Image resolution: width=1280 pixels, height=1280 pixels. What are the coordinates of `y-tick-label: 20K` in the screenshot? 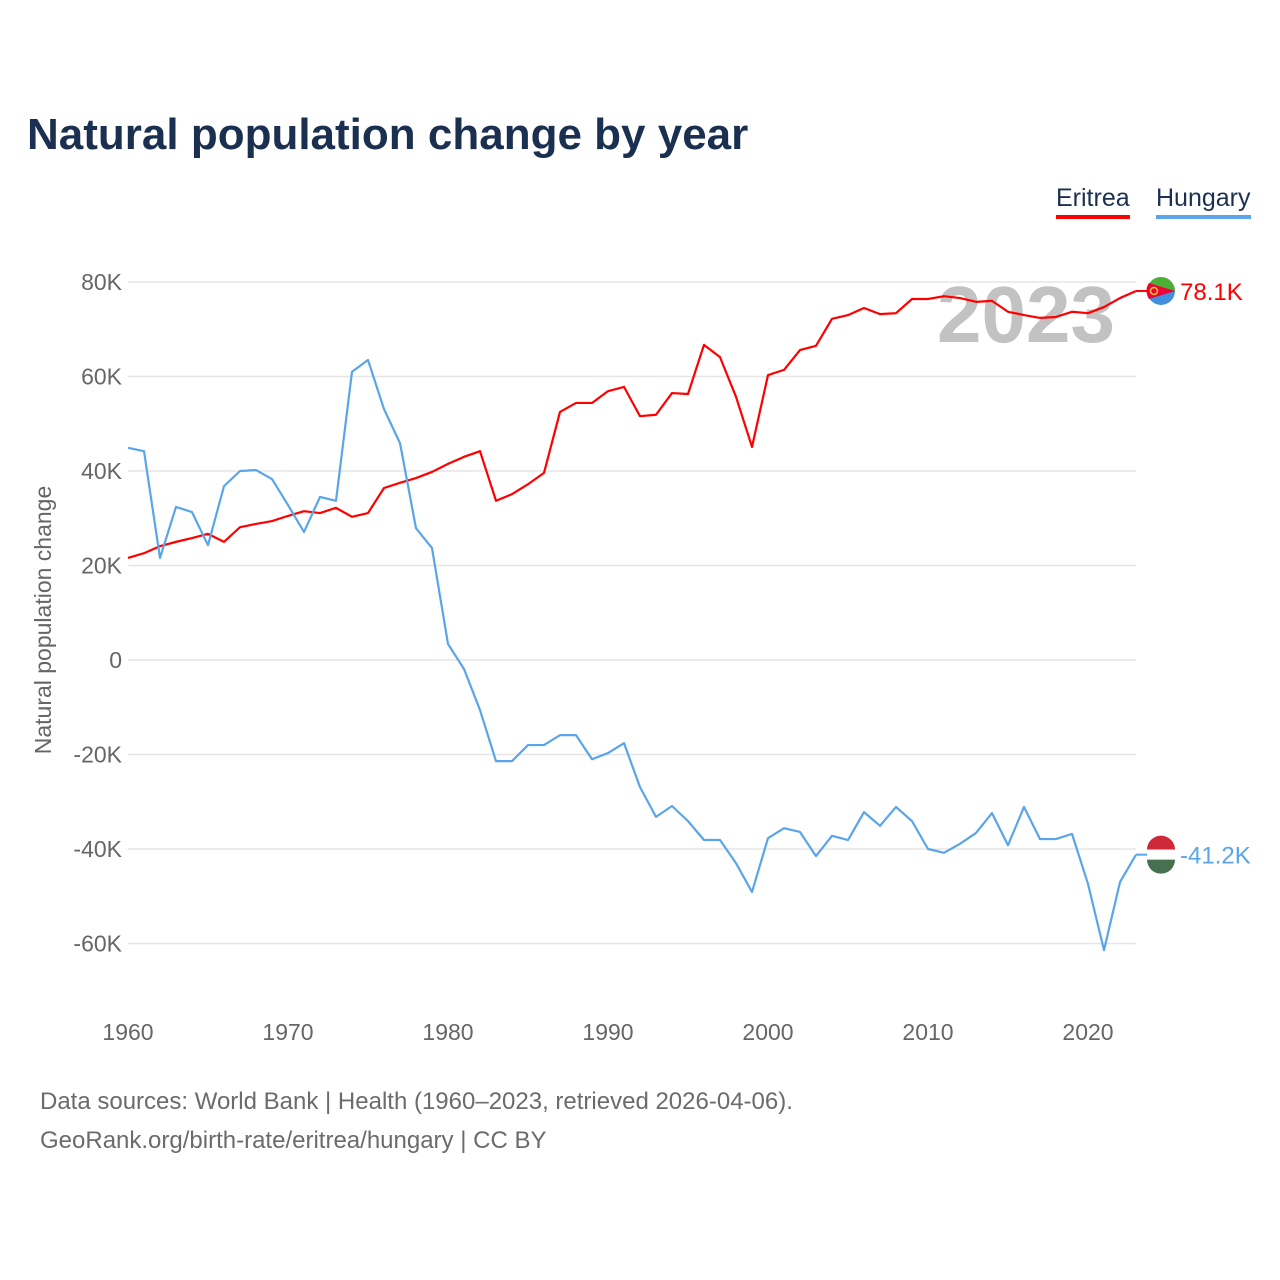 It's located at (102, 566).